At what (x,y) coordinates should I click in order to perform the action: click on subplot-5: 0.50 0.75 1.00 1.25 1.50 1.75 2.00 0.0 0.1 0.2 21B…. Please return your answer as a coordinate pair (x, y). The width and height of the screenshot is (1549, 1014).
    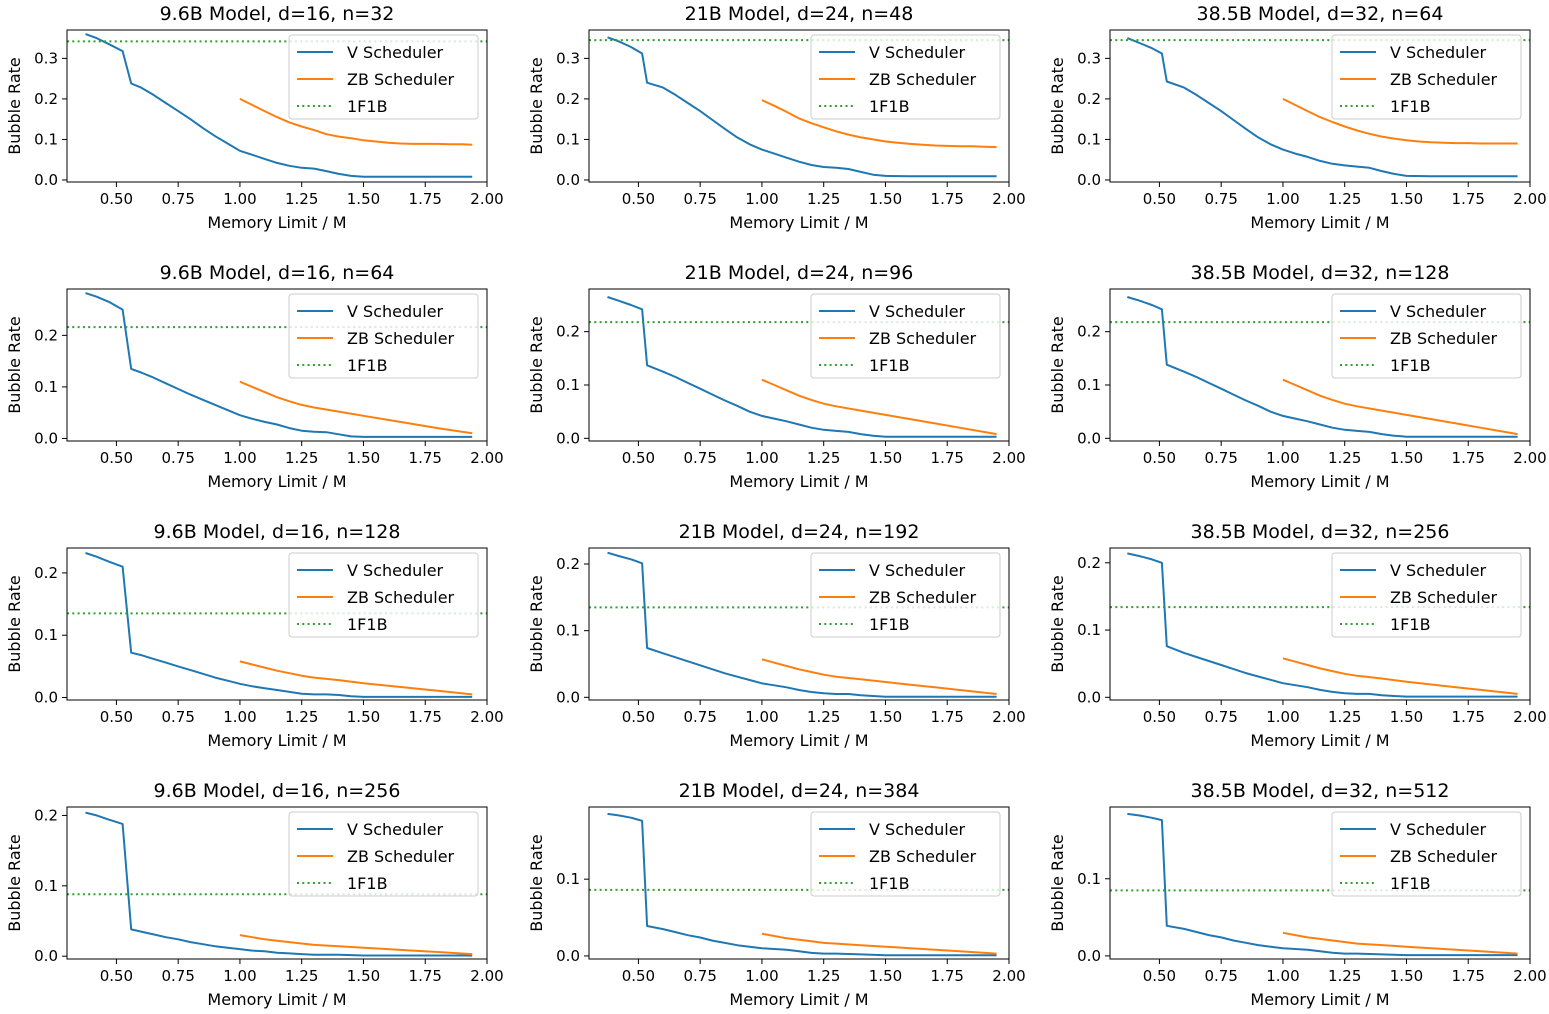
    Looking at the image, I should click on (776, 376).